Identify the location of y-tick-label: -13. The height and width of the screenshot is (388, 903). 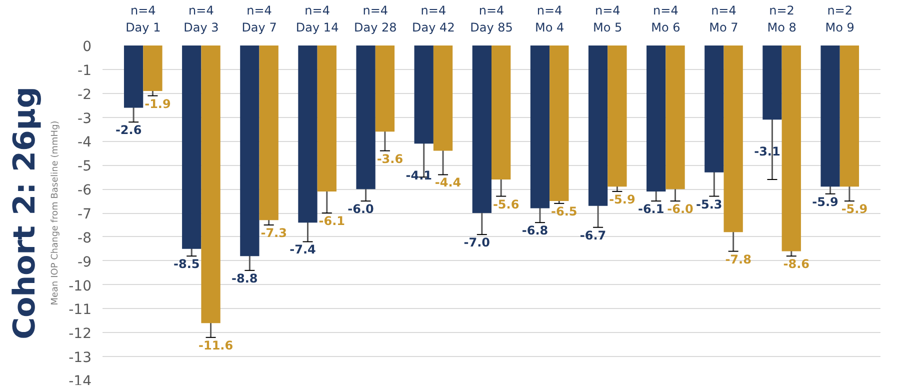
(80, 358).